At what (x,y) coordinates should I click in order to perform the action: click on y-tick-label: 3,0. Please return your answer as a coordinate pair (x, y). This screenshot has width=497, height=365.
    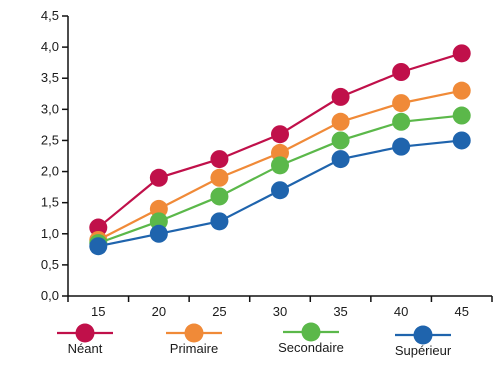
    Looking at the image, I should click on (50, 108).